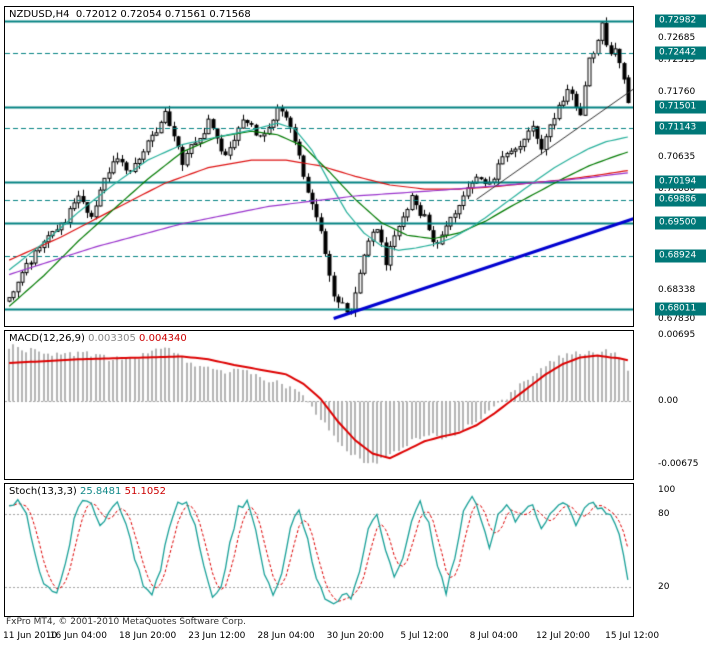 The height and width of the screenshot is (648, 710). I want to click on macd-scale-label: -0.00675, so click(678, 464).